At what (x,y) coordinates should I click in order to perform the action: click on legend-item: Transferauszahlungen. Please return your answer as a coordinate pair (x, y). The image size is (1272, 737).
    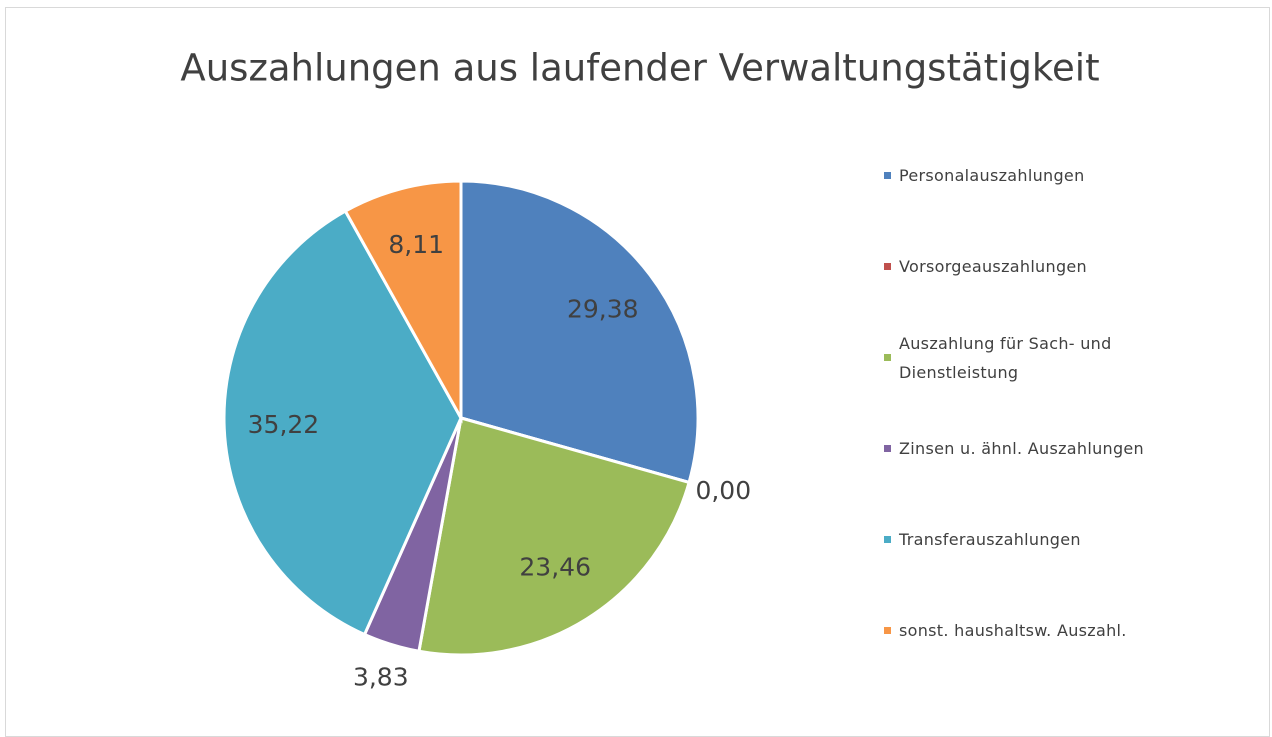
    Looking at the image, I should click on (1049, 539).